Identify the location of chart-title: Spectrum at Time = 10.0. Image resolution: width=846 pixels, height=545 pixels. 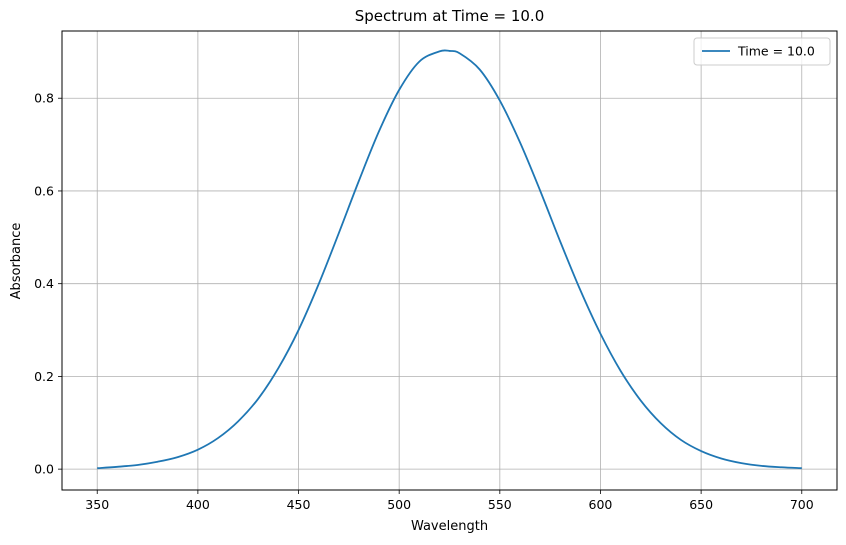
(450, 16).